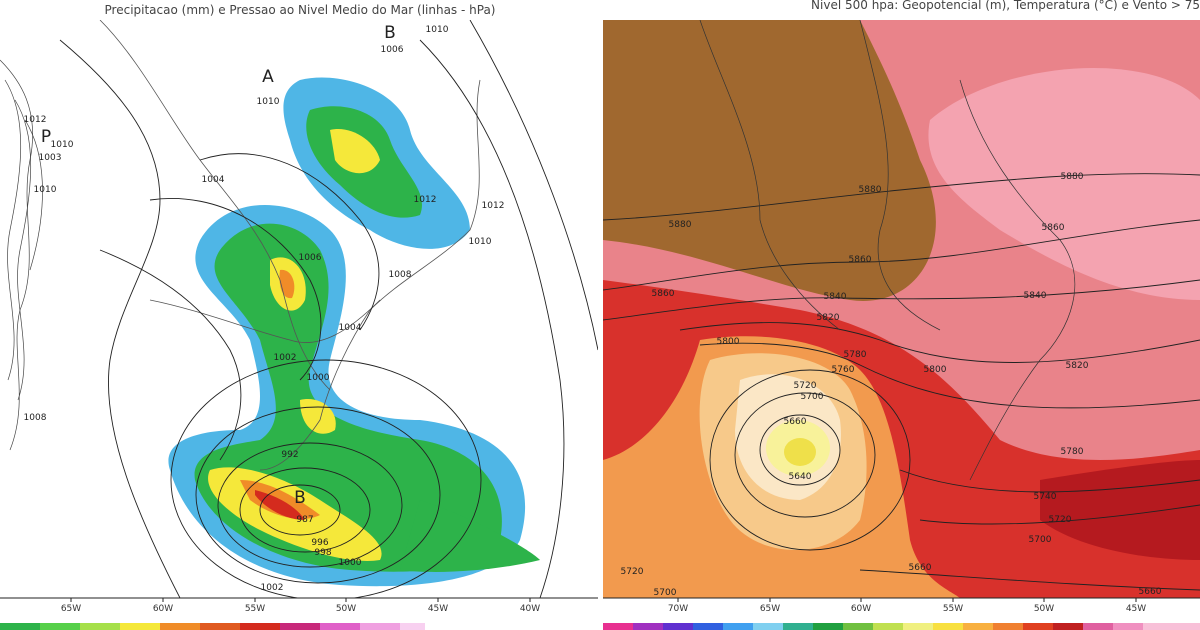 This screenshot has height=630, width=1200. What do you see at coordinates (319, 543) in the screenshot?
I see `isobar-label: 996` at bounding box center [319, 543].